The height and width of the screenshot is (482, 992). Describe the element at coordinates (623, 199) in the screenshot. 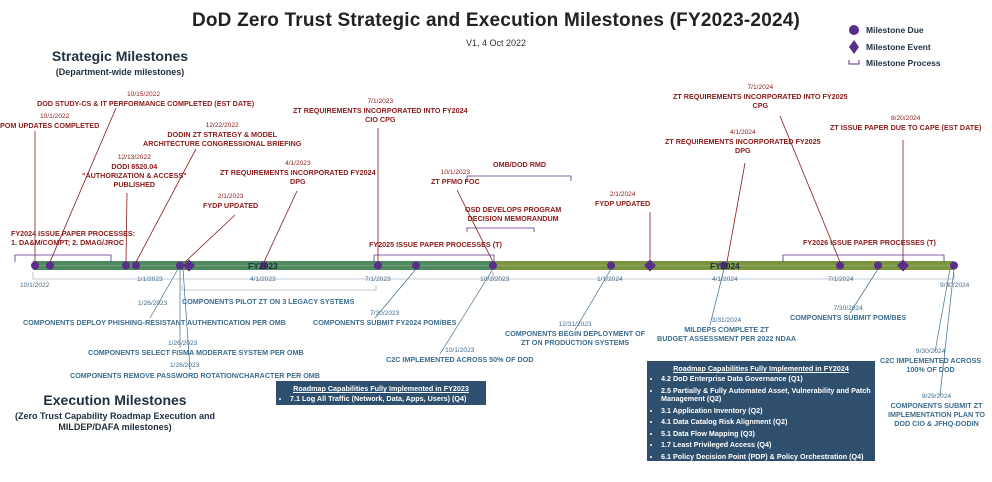

I see `milestone-fydp-updated-2024: 2/1/2024 FYDP UPDATED` at that location.